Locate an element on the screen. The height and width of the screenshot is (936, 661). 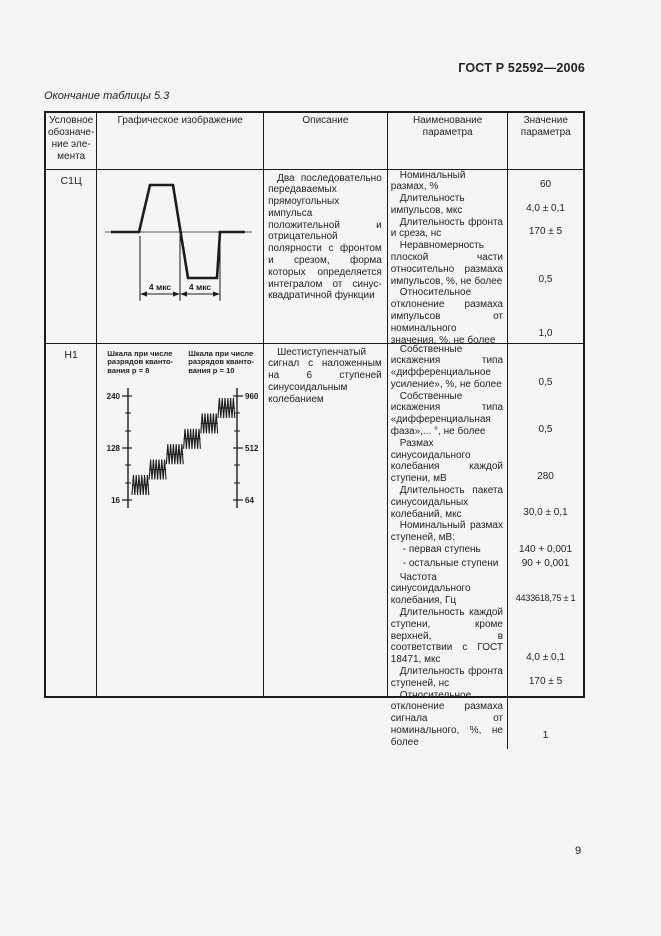
param-name: - остальные ступени is located at coordinates (450, 563).